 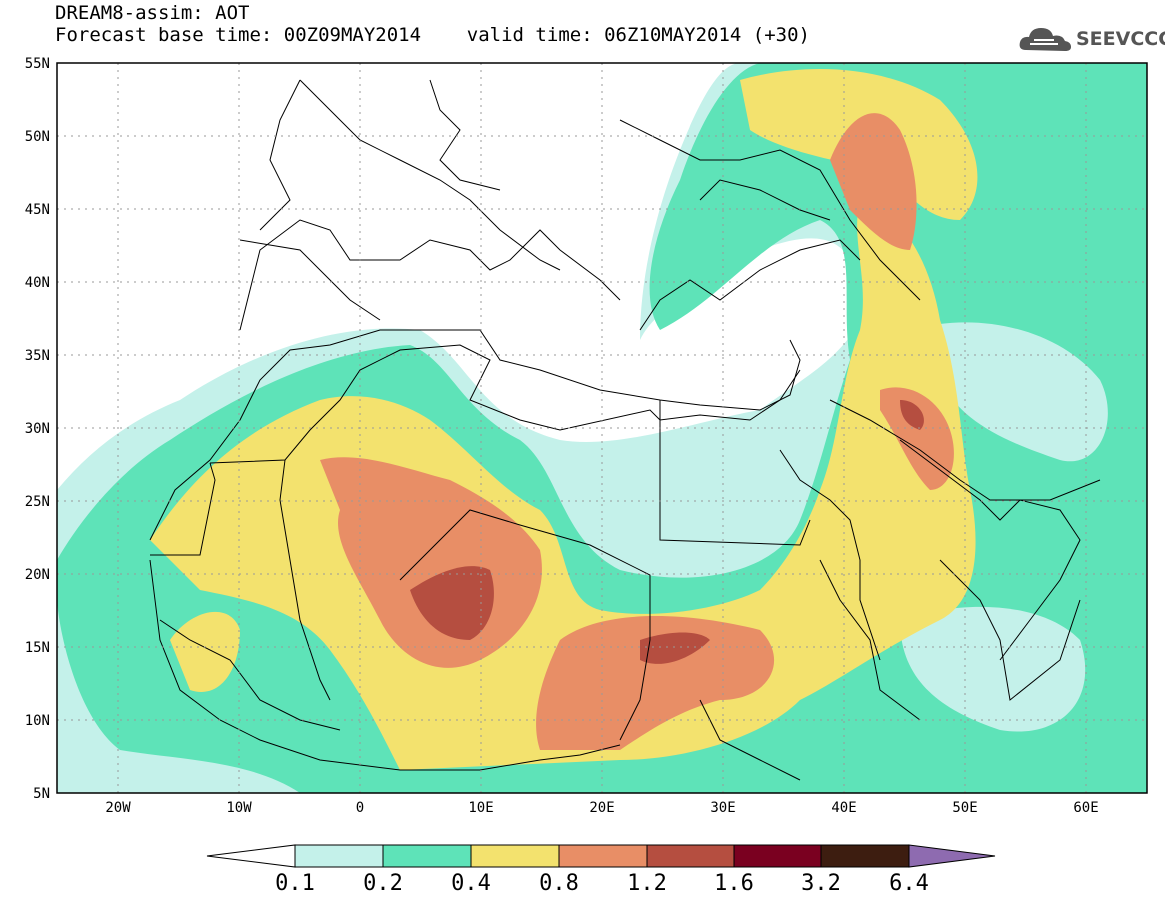 What do you see at coordinates (734, 883) in the screenshot?
I see `colorbar-label-1.6: 1.6` at bounding box center [734, 883].